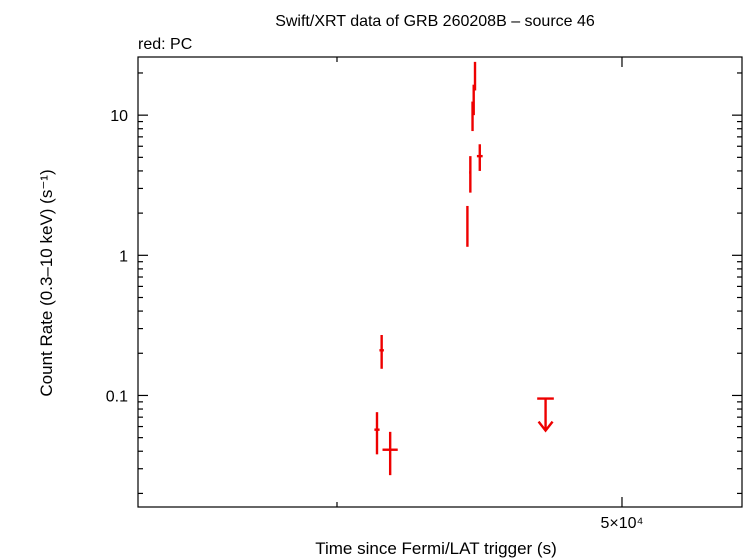 The image size is (746, 558). What do you see at coordinates (622, 523) in the screenshot?
I see `x-tick-label: 5×10⁴` at bounding box center [622, 523].